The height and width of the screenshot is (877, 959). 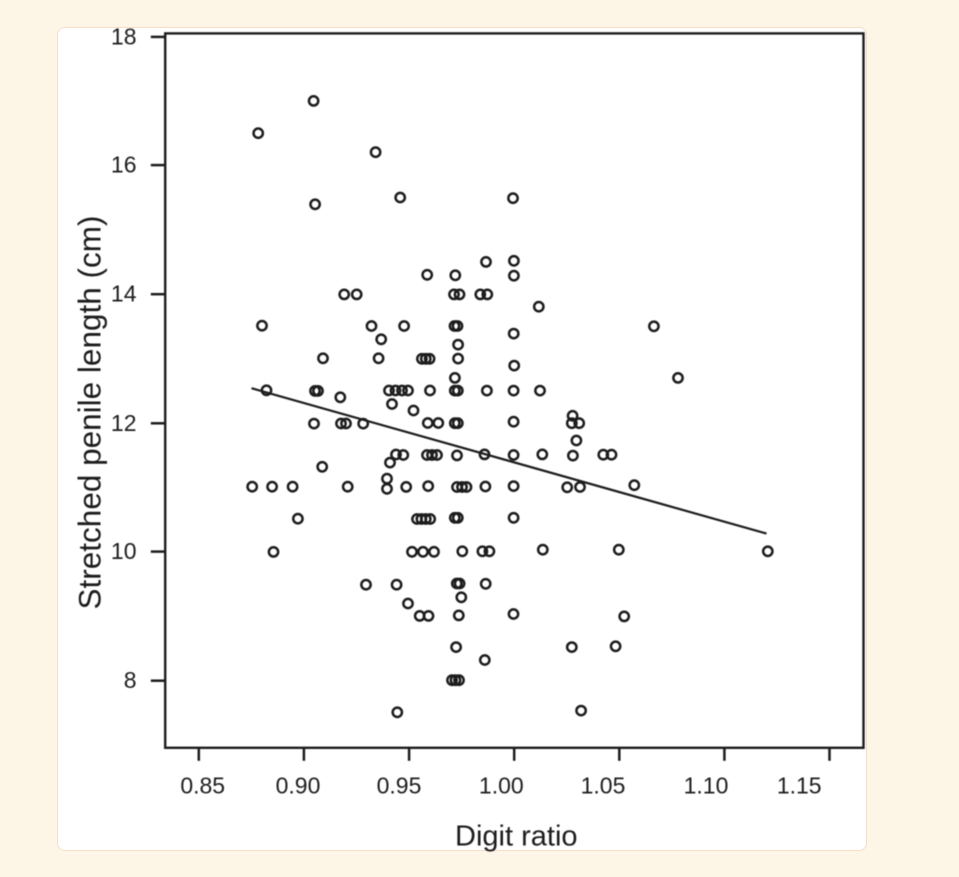 What do you see at coordinates (124, 294) in the screenshot?
I see `svg-text: 14` at bounding box center [124, 294].